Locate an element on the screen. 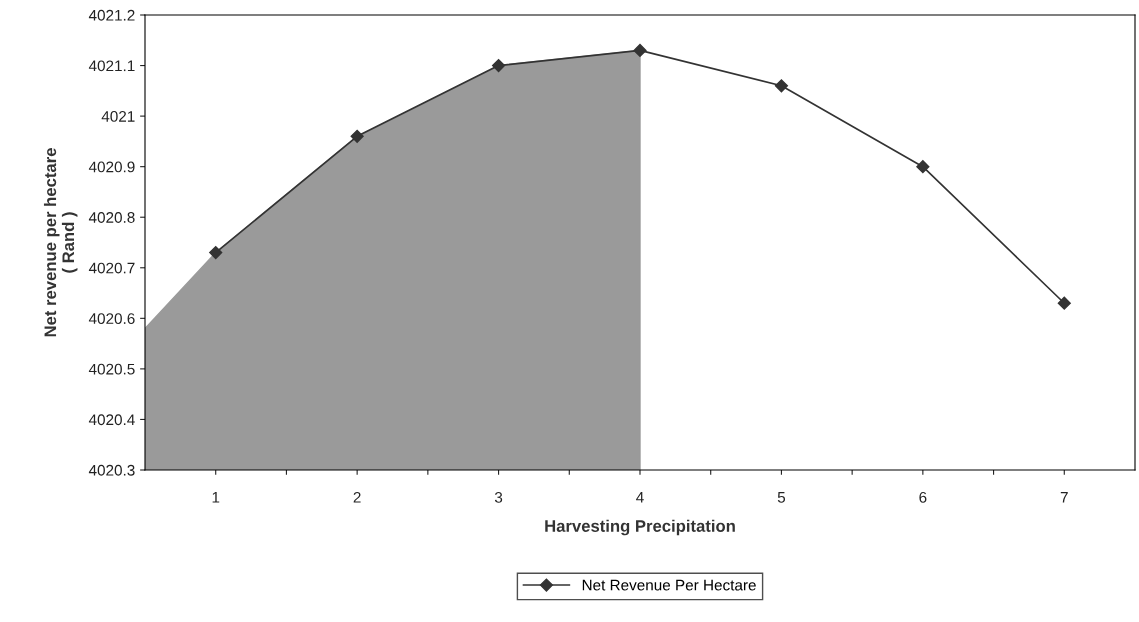 This screenshot has width=1139, height=622. x-tick-label: 2 is located at coordinates (357, 497).